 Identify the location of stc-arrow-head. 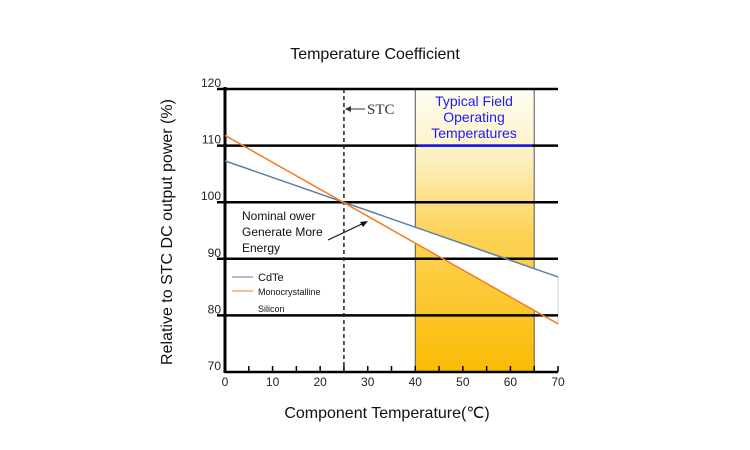
(348, 109).